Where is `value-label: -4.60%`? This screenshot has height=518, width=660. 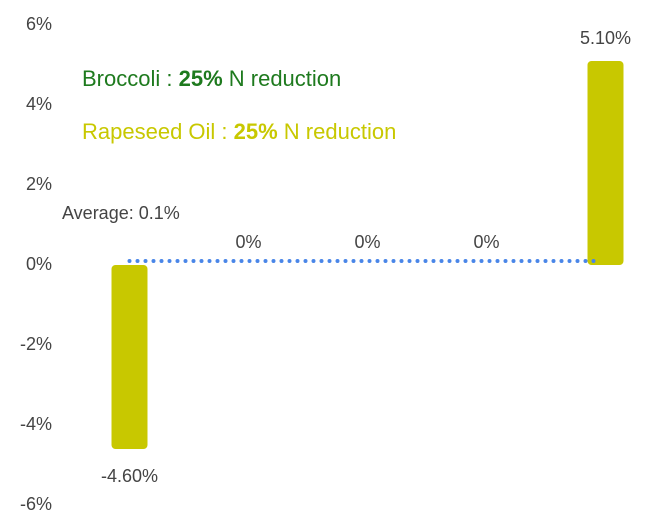 value-label: -4.60% is located at coordinates (129, 476).